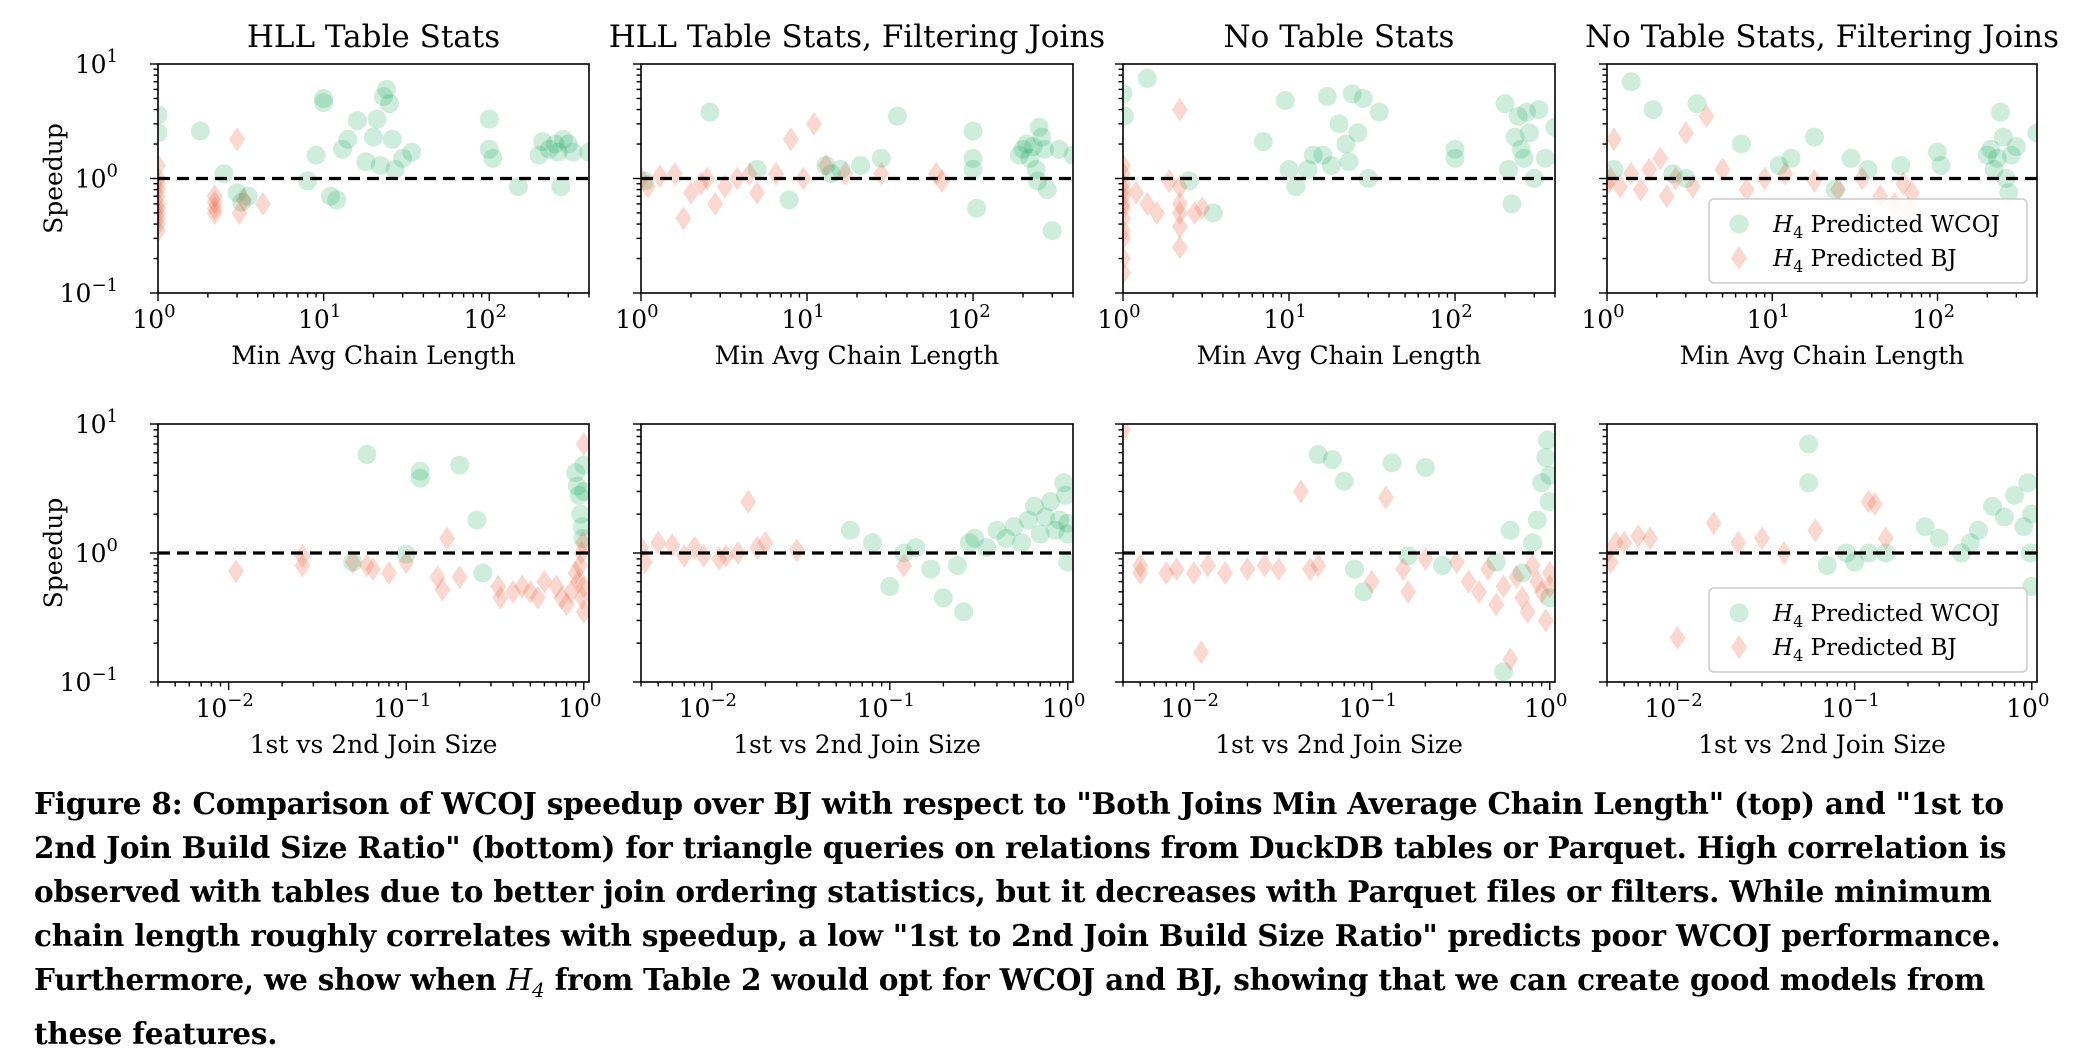 This screenshot has width=2082, height=1056. I want to click on data-points, so click(1822, 146).